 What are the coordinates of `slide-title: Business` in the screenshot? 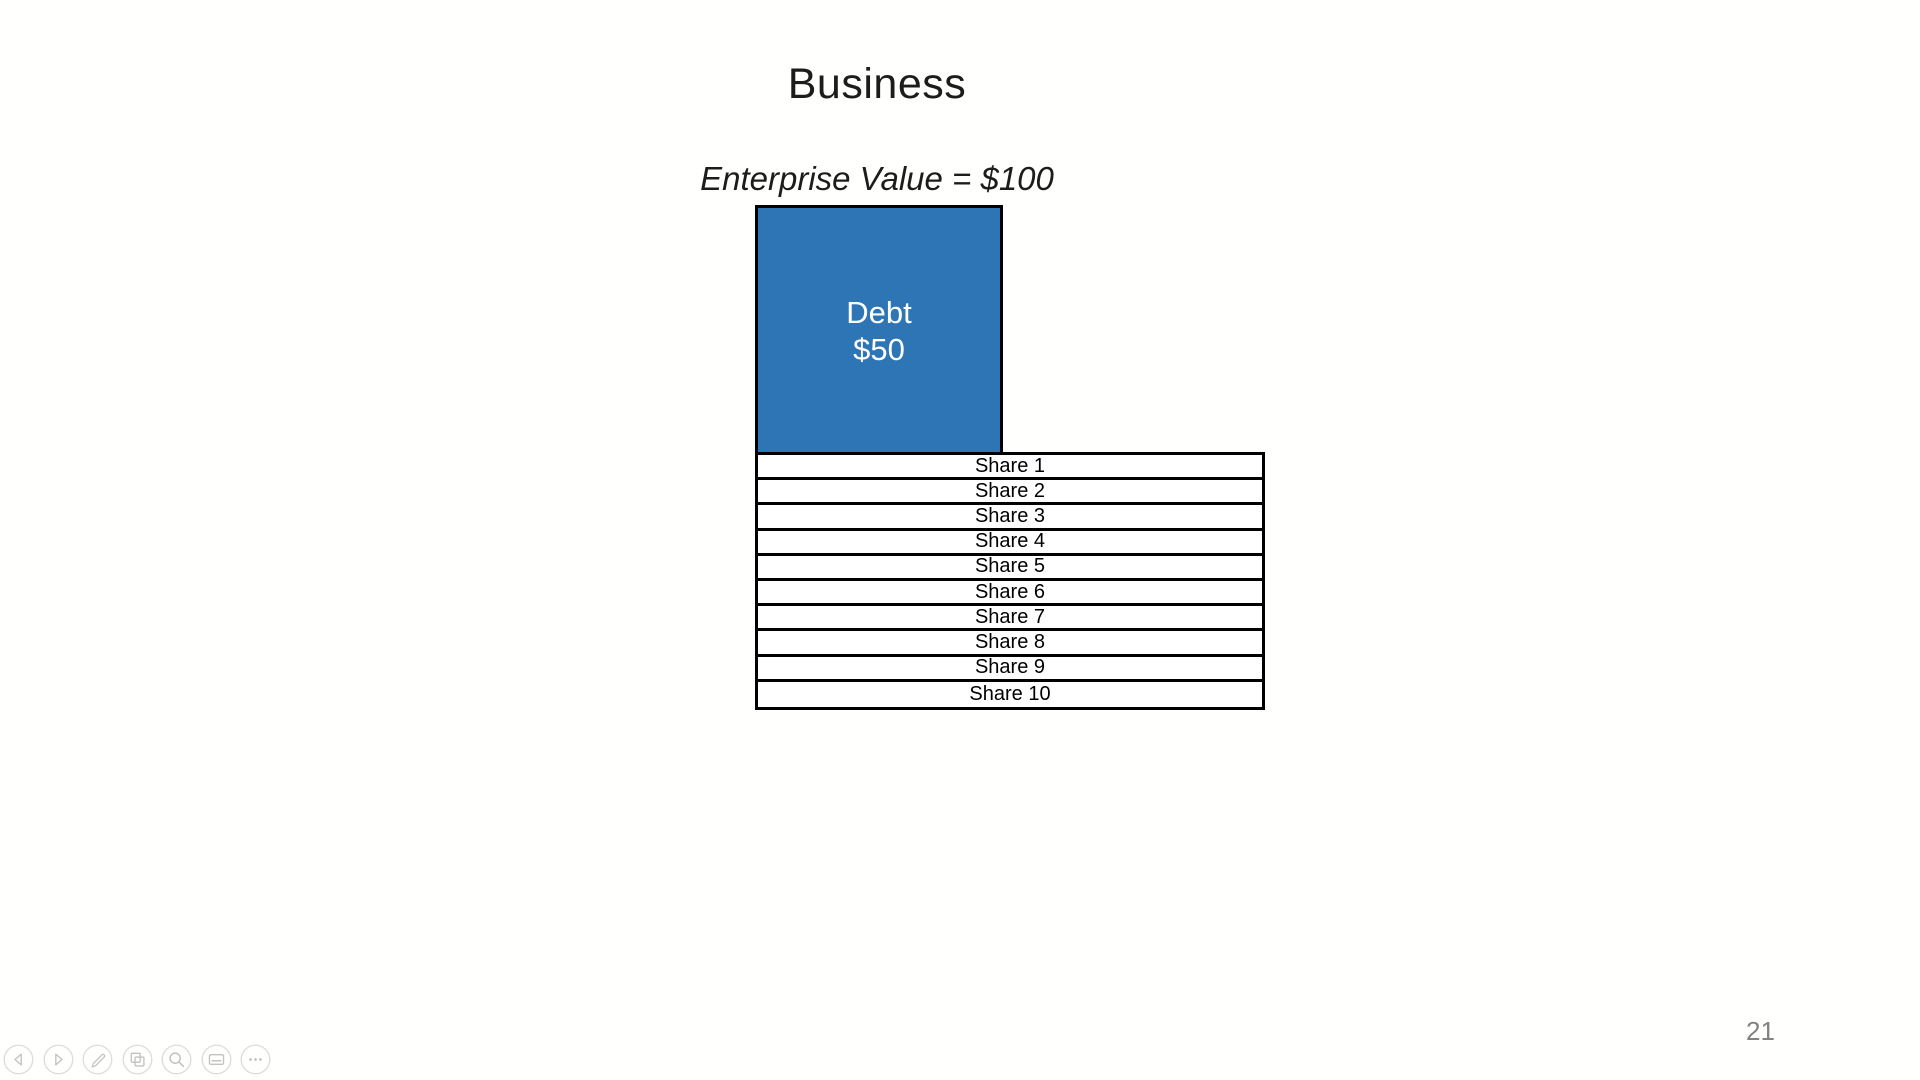 It's located at (877, 84).